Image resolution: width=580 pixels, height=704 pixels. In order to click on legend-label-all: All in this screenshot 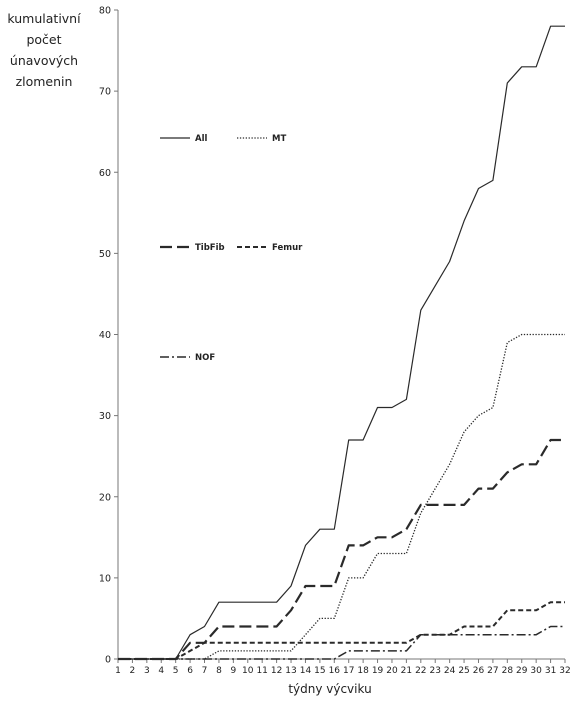, I will do `click(201, 139)`.